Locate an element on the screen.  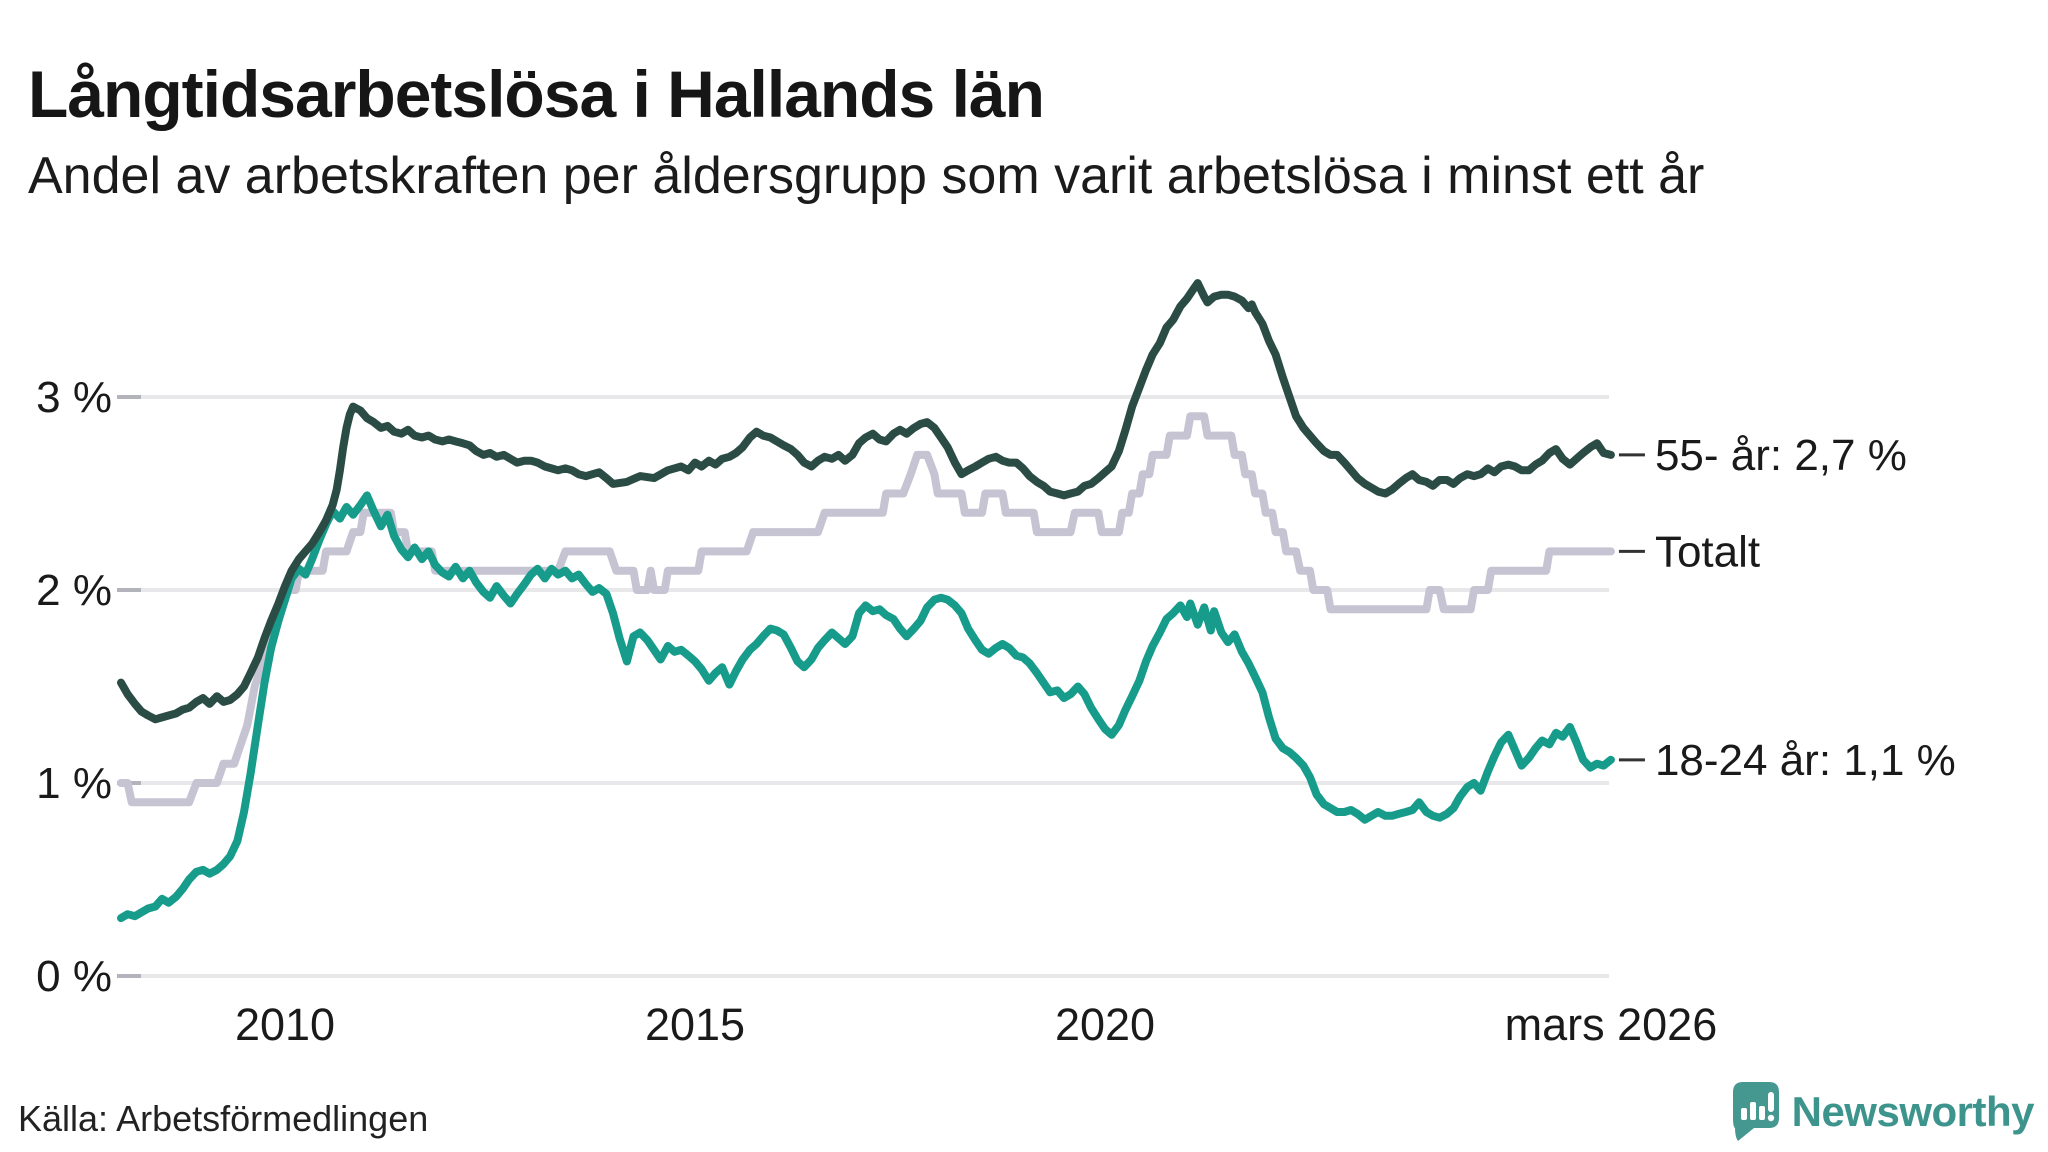
x-axis-label: 2015 is located at coordinates (695, 1024).